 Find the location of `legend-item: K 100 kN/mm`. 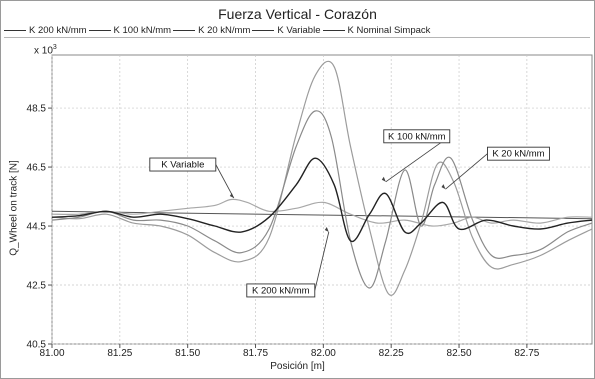

legend-item: K 100 kN/mm is located at coordinates (130, 30).